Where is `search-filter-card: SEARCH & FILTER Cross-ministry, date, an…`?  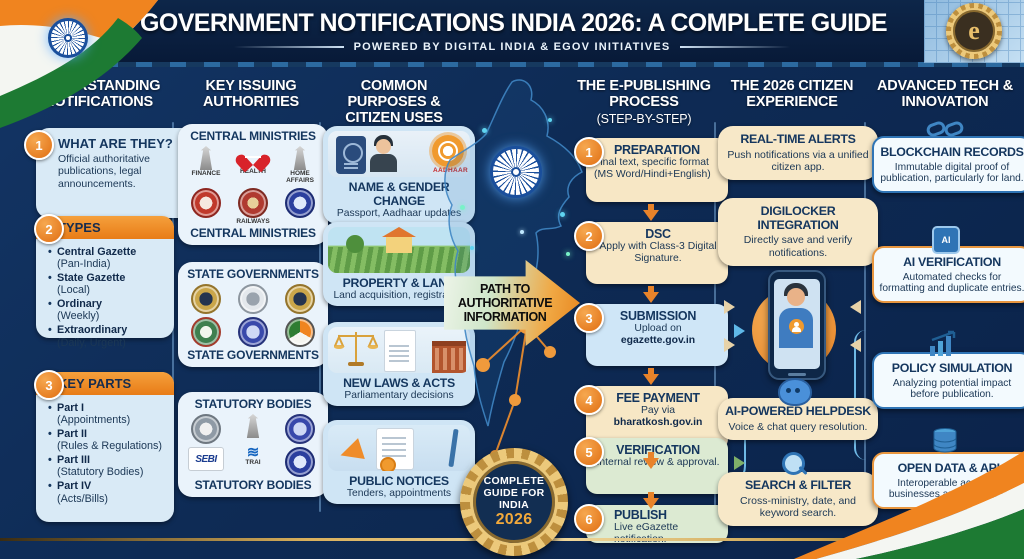 search-filter-card: SEARCH & FILTER Cross-ministry, date, an… is located at coordinates (798, 499).